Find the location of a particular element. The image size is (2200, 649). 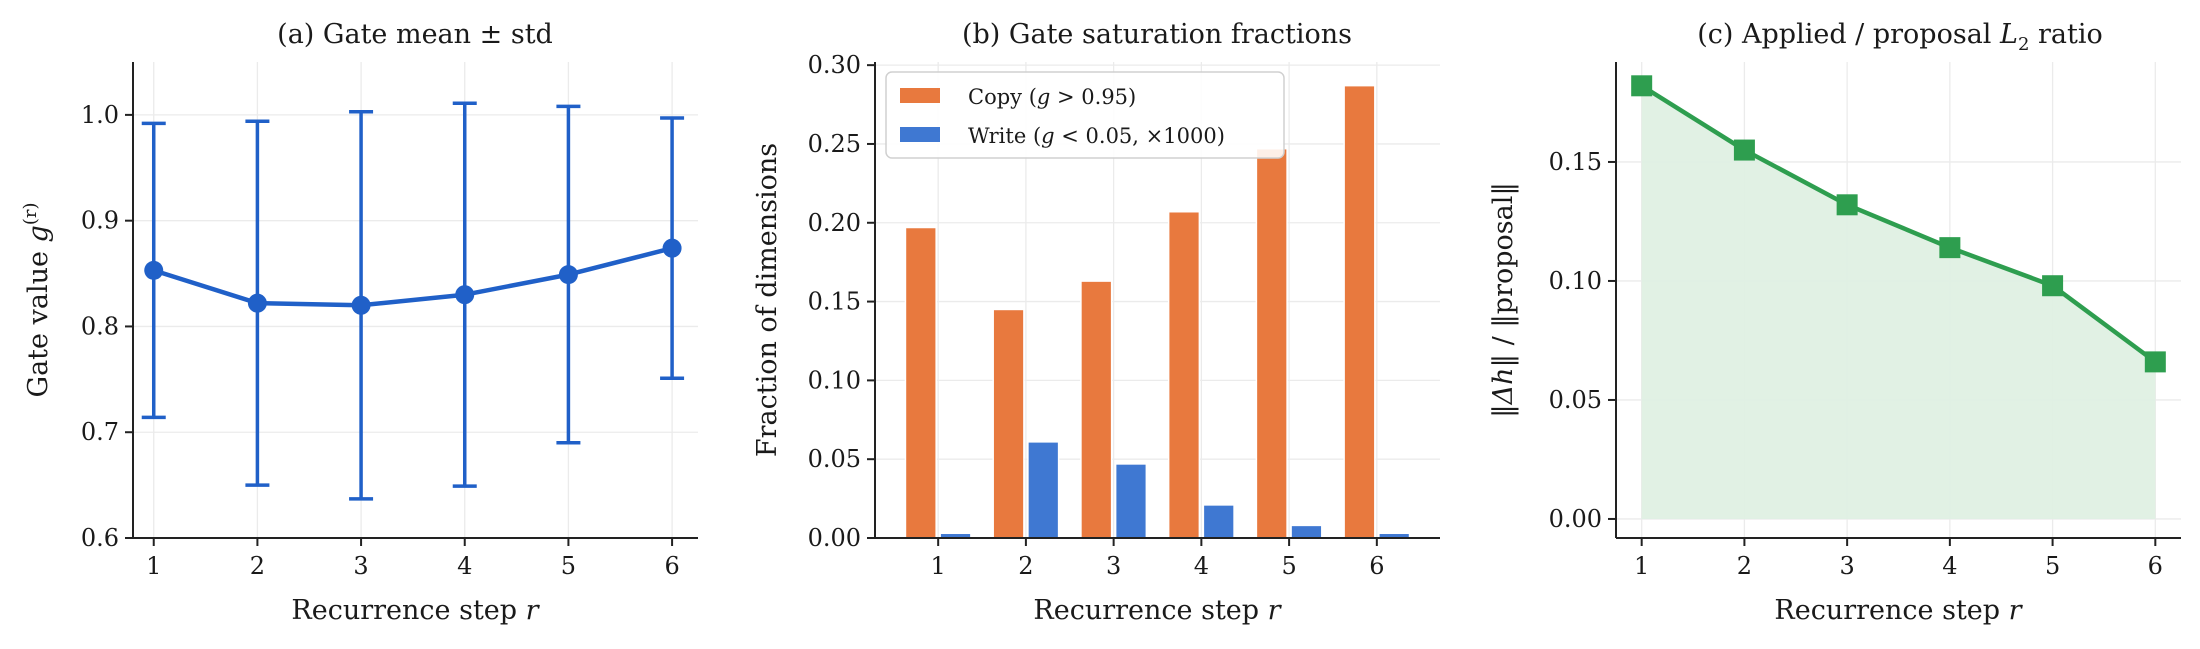

panel-c-title-text: (c) Applied / proposal is located at coordinates (1848, 34).